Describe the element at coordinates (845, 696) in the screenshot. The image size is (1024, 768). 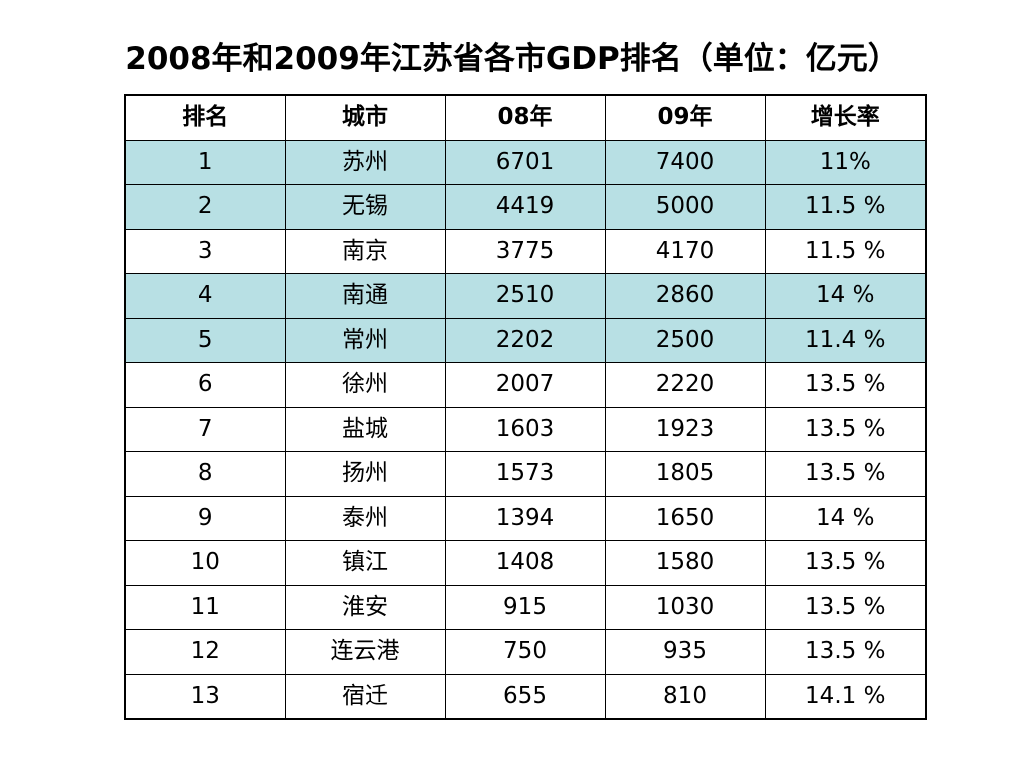
I see `cell-growth-rate: 14.1 %` at that location.